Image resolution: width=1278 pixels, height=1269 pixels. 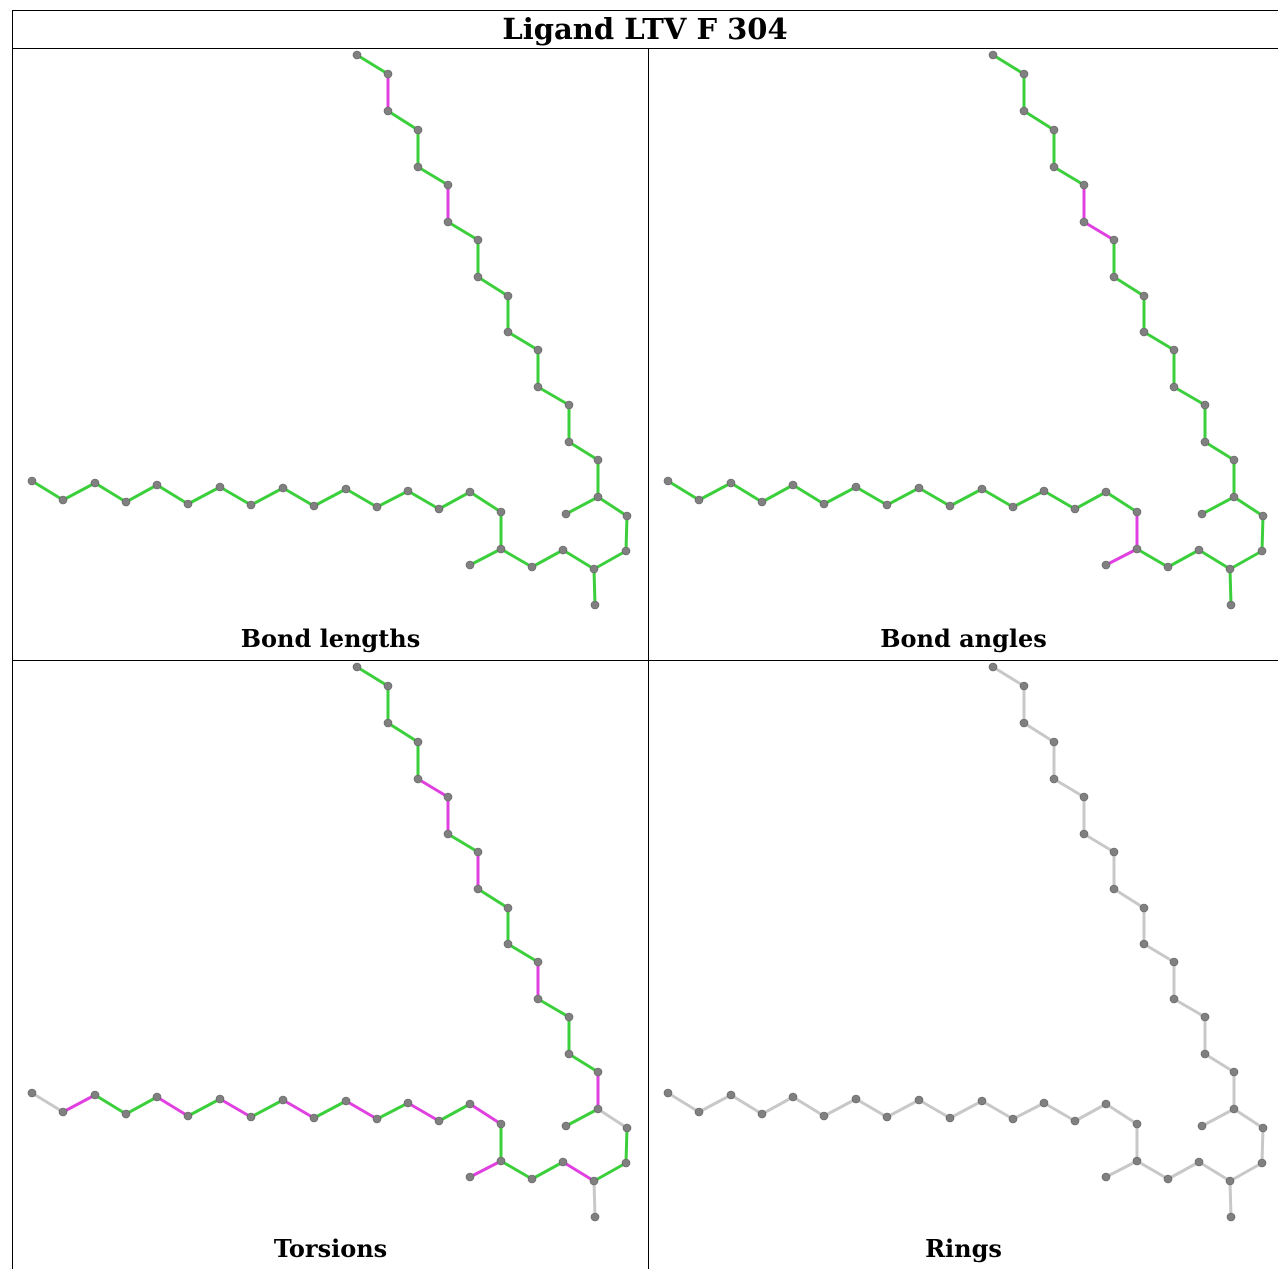 What do you see at coordinates (648, 658) in the screenshot?
I see `middle-divider-vertical` at bounding box center [648, 658].